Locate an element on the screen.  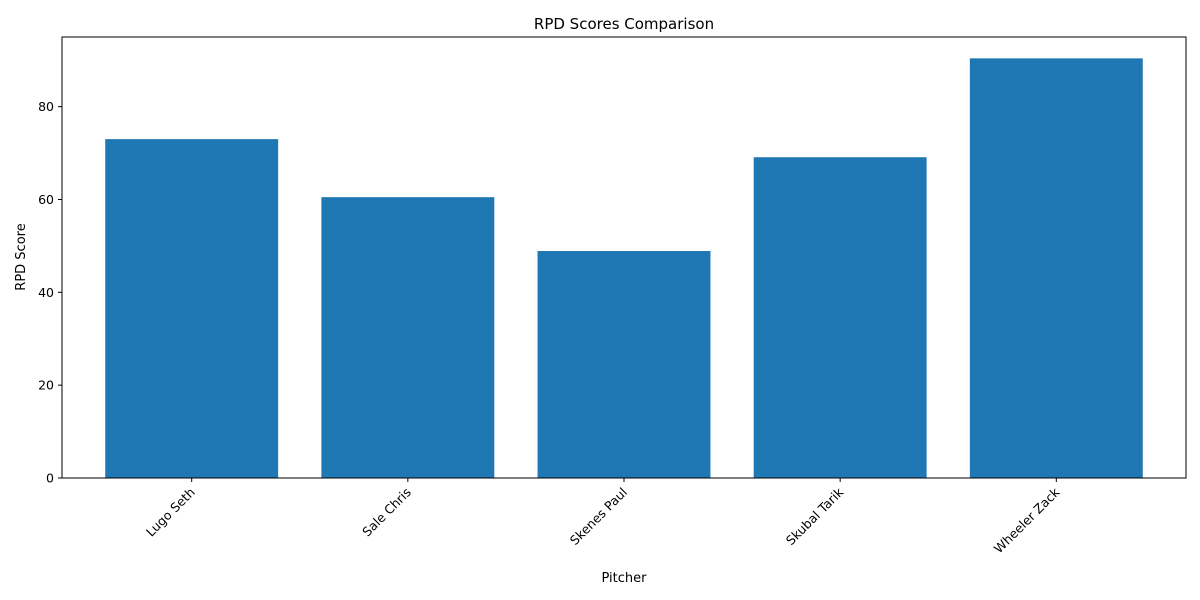
y-axis: 0 20 40 60 80 is located at coordinates (50, 292).